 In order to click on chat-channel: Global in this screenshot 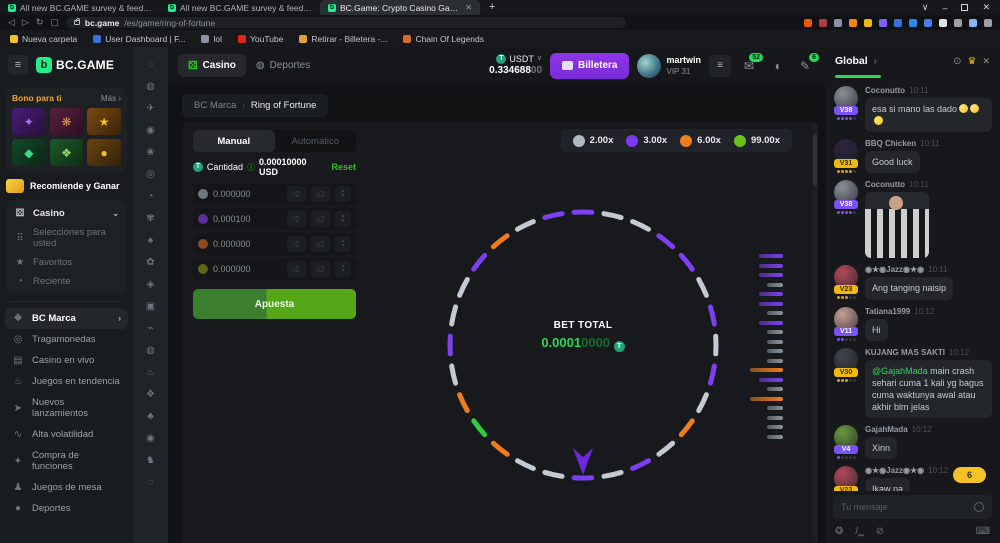, I will do `click(851, 61)`.